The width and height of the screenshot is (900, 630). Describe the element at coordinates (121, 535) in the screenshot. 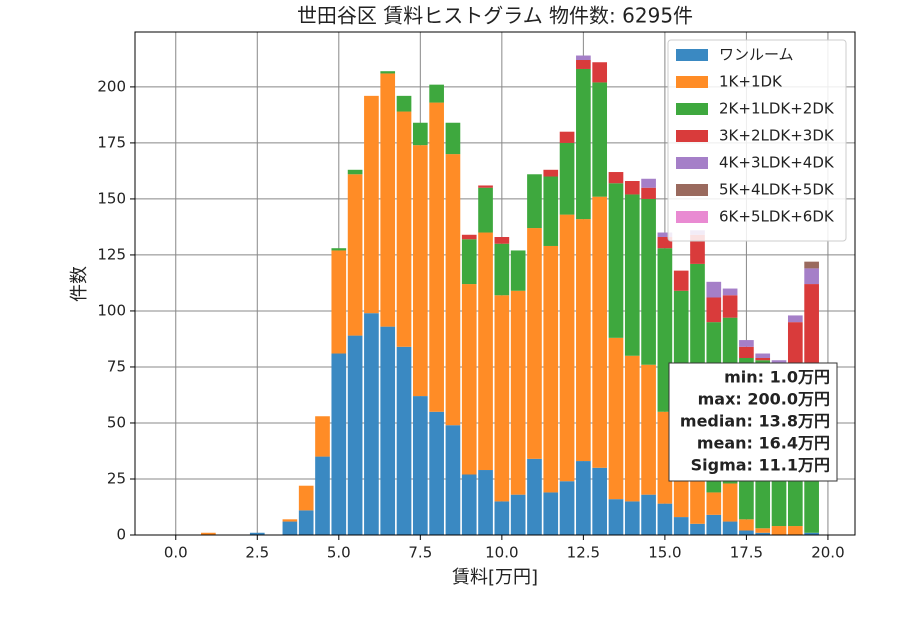

I see `y-tick-label: 0` at that location.